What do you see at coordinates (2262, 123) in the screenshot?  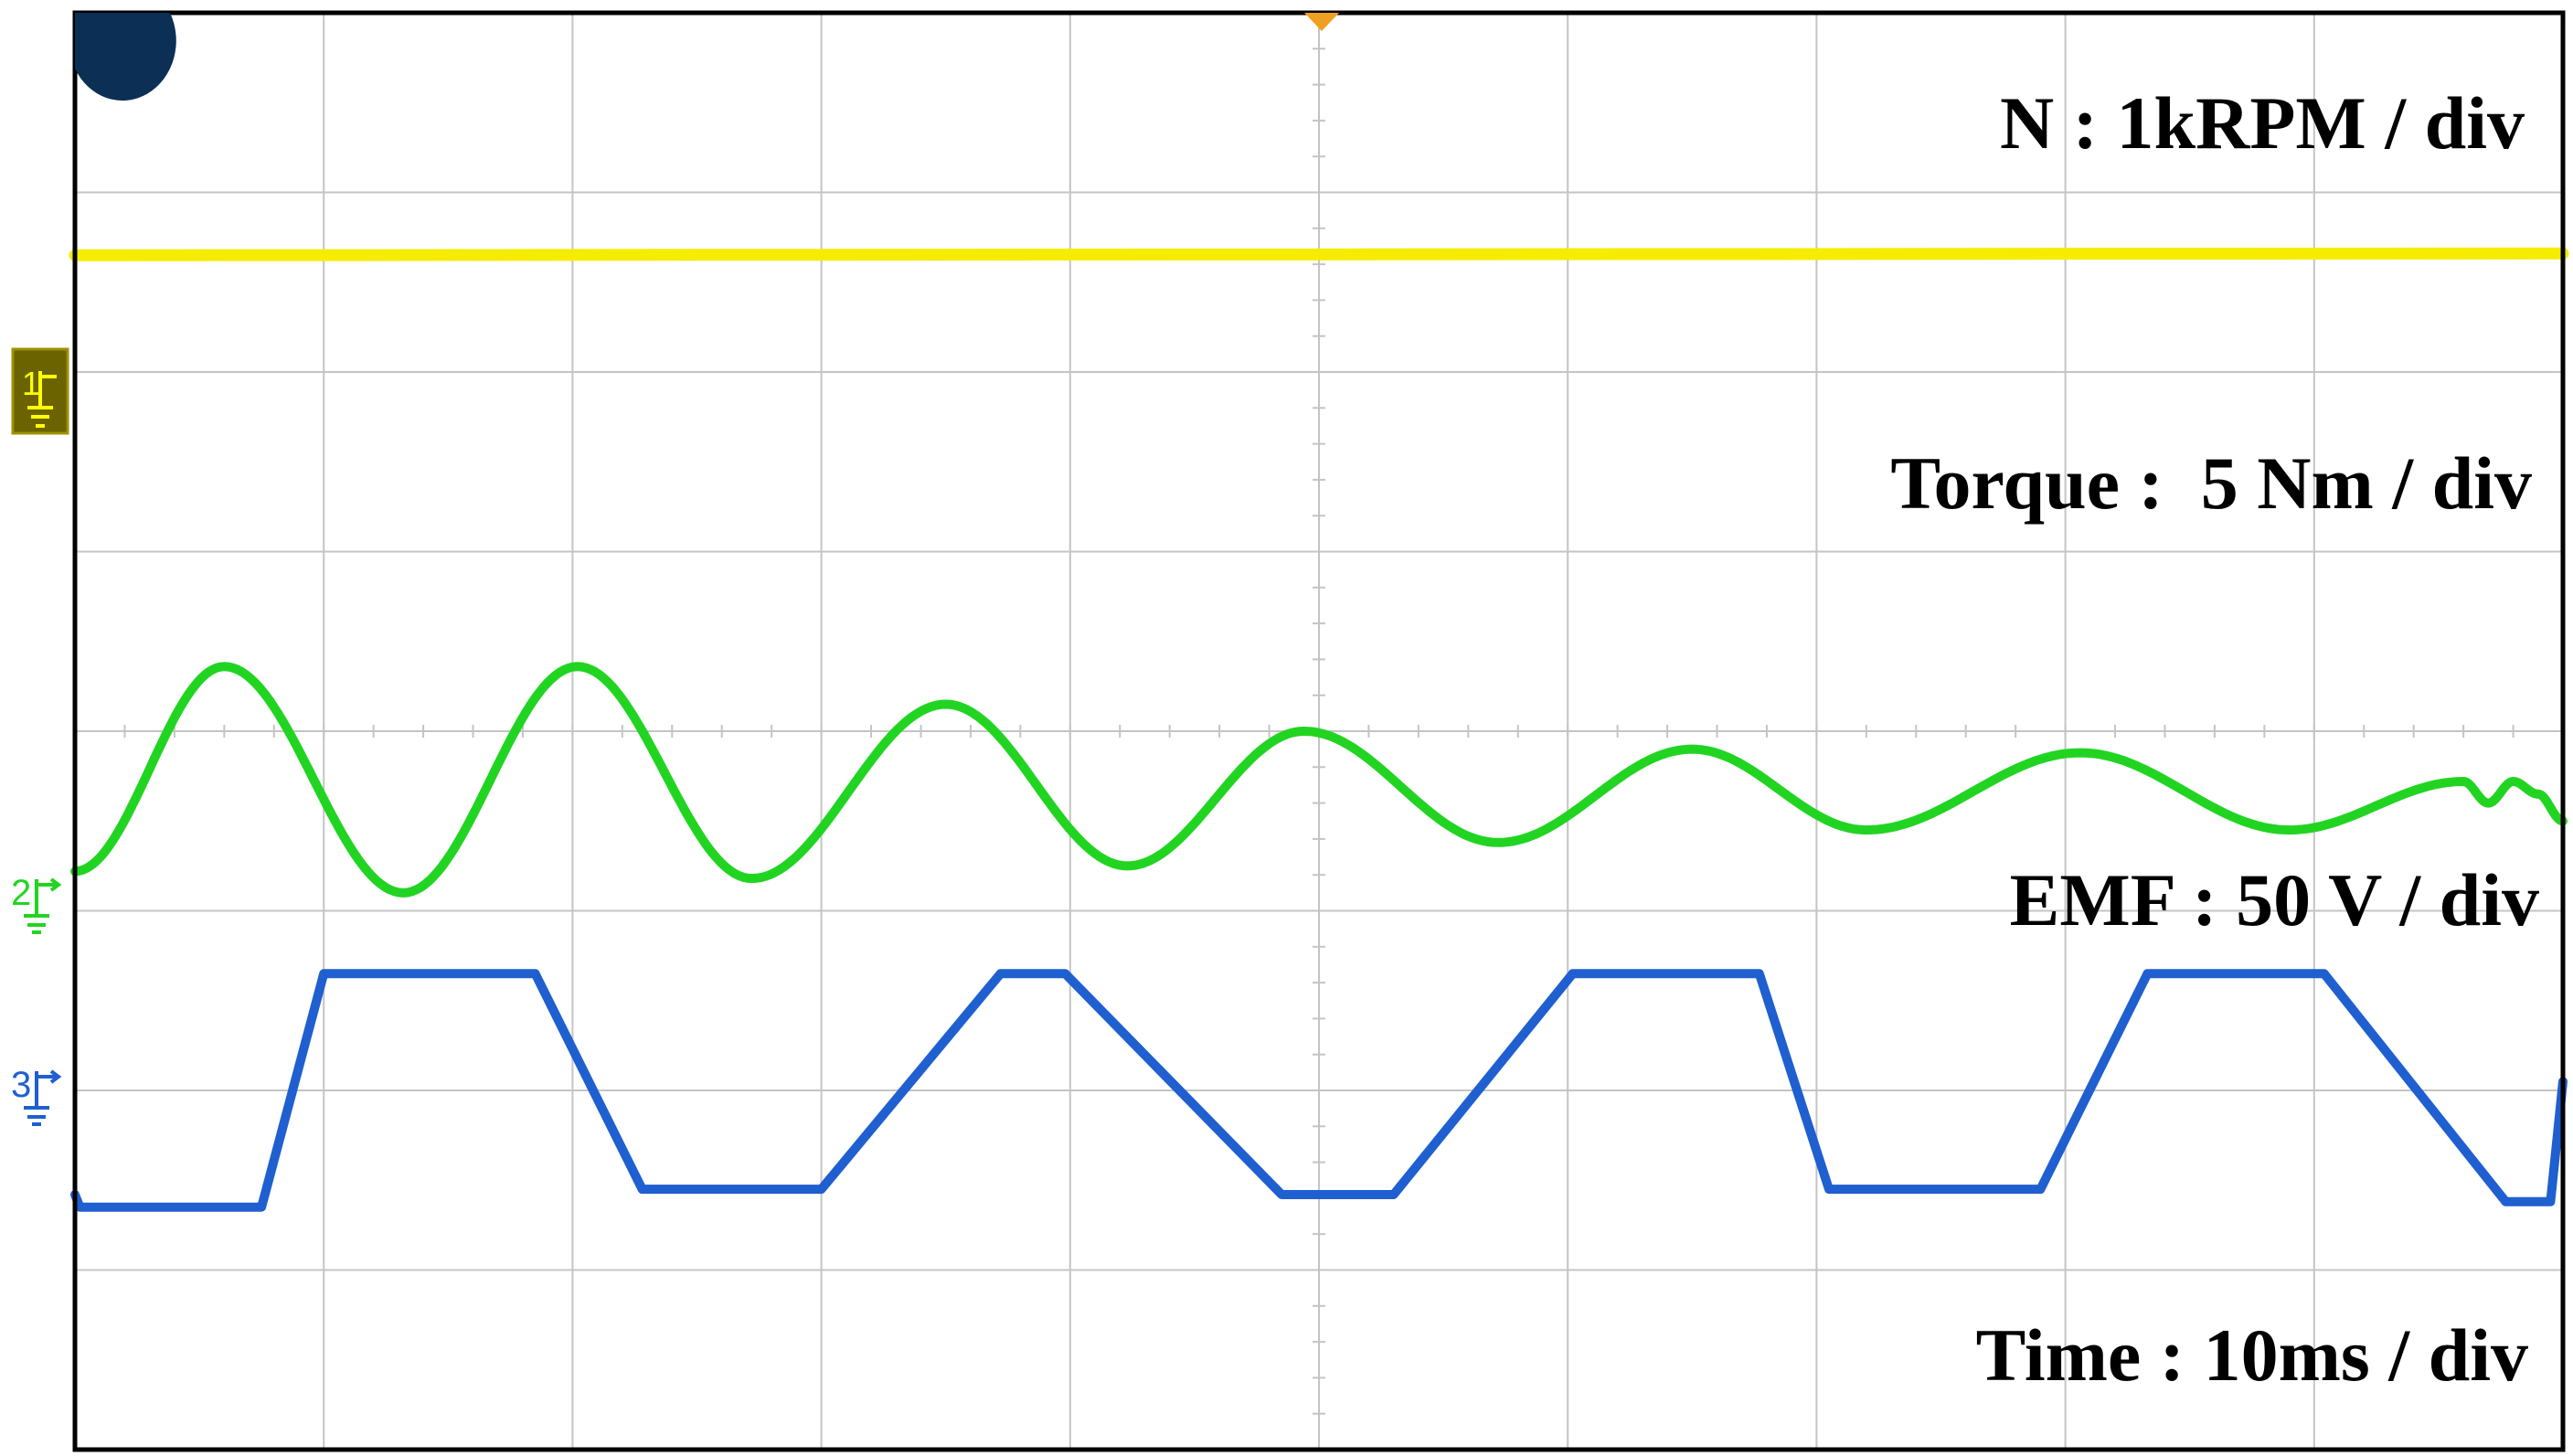 I see `speed-scale-label: N : 1kRPM / div` at bounding box center [2262, 123].